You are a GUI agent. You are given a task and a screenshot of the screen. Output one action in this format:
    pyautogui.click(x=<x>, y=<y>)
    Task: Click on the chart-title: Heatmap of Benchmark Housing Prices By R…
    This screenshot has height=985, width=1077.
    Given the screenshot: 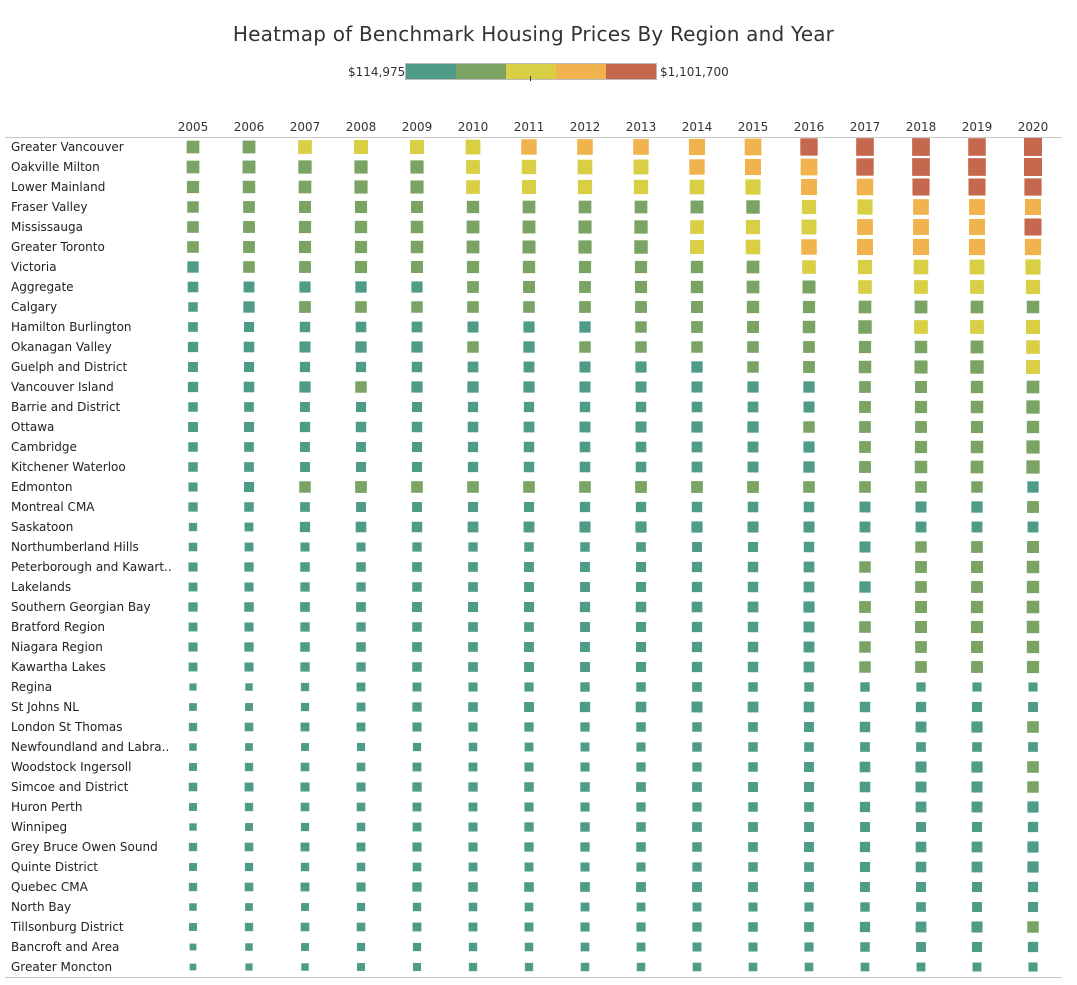 What is the action you would take?
    pyautogui.click(x=533, y=34)
    